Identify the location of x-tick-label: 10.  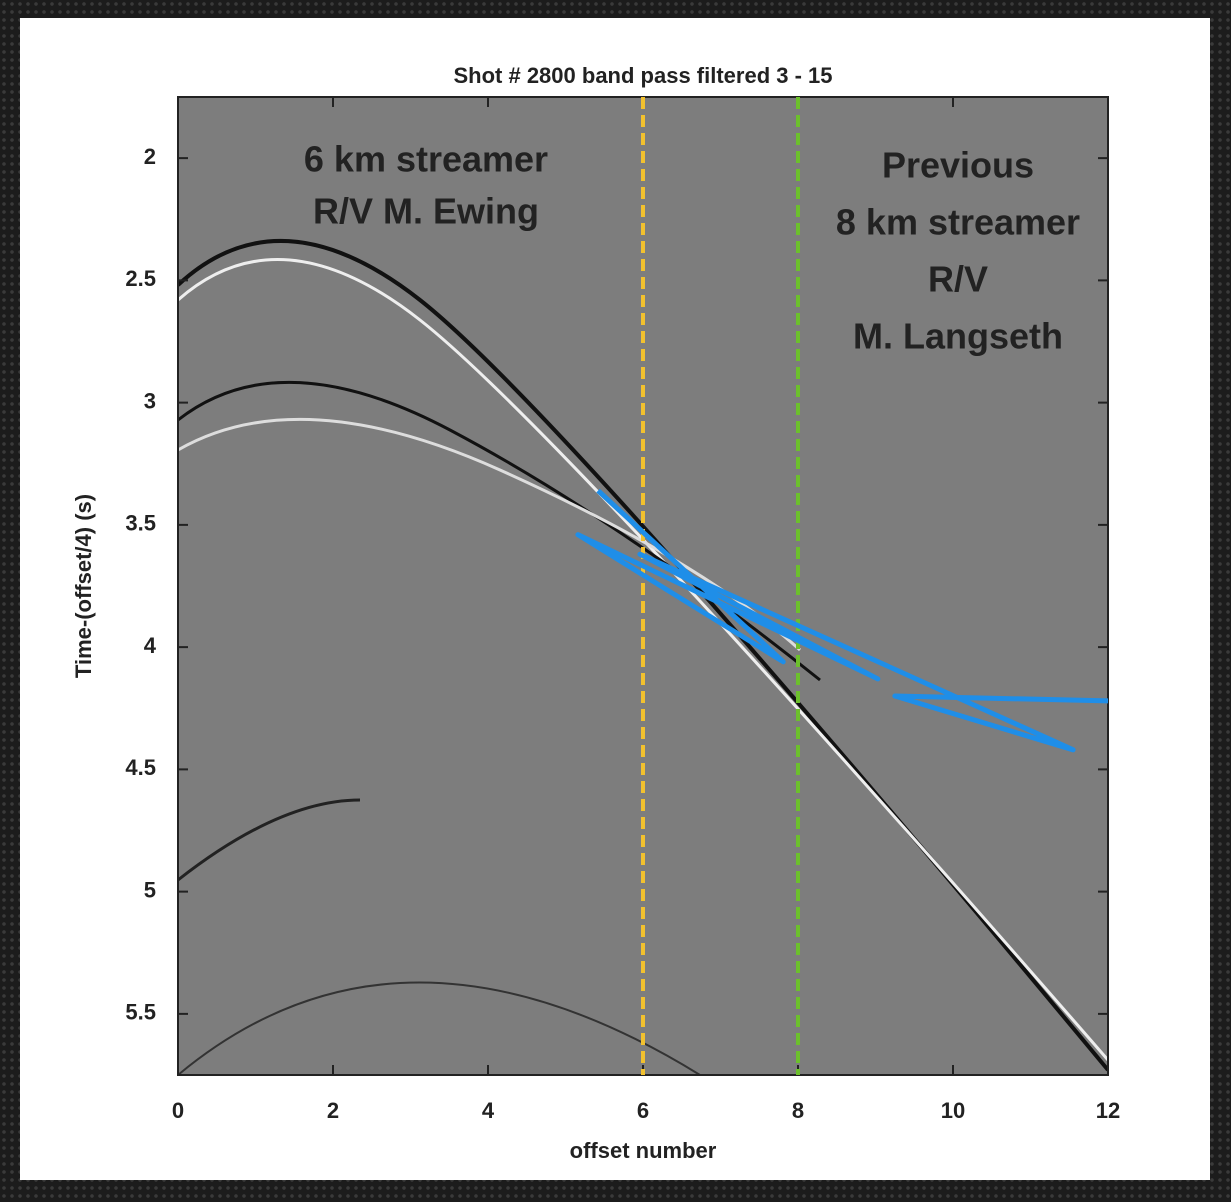
(953, 1110).